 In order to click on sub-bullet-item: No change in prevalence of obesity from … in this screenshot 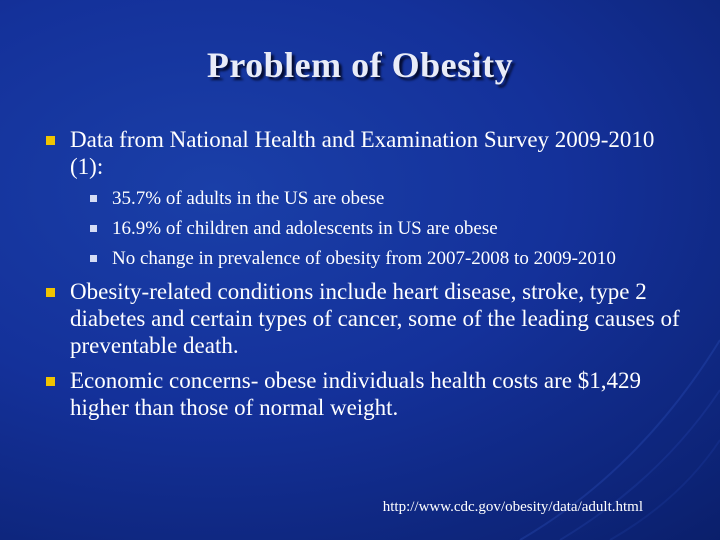, I will do `click(383, 258)`.